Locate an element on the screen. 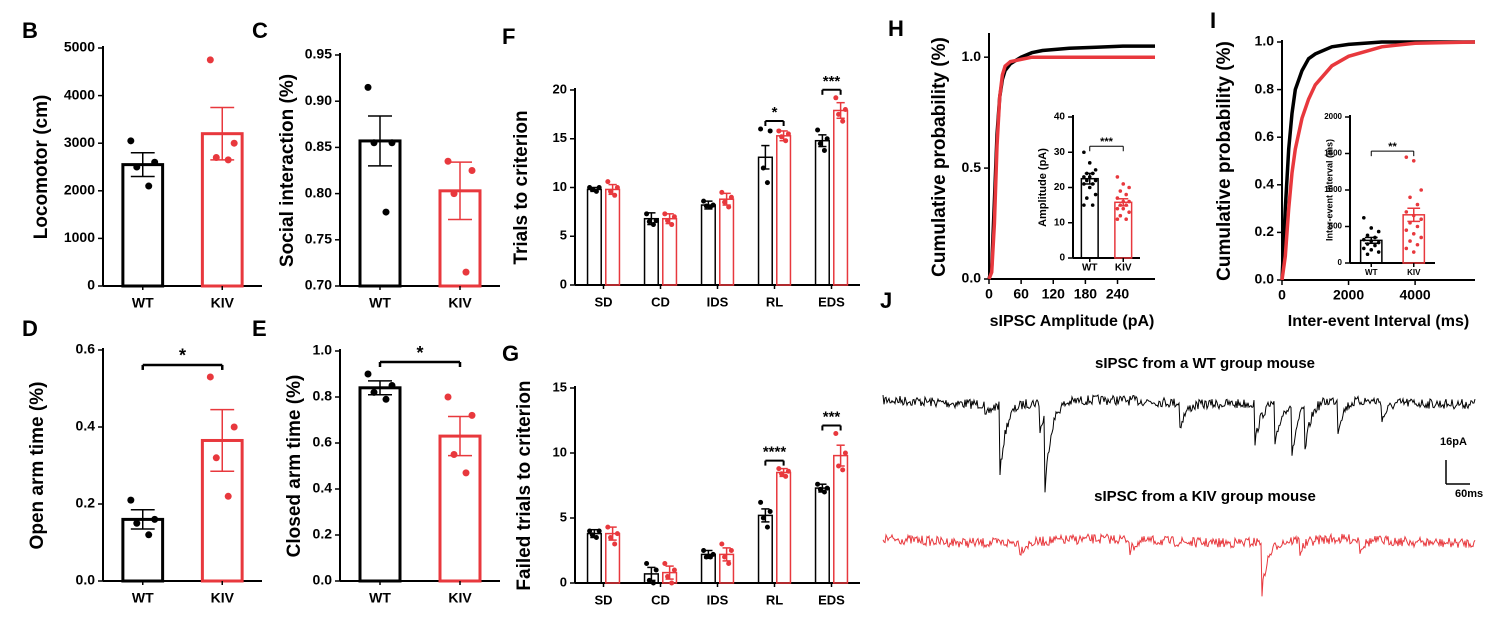 This screenshot has height=633, width=1499. y-tick-label: 0.4 is located at coordinates (86, 426).